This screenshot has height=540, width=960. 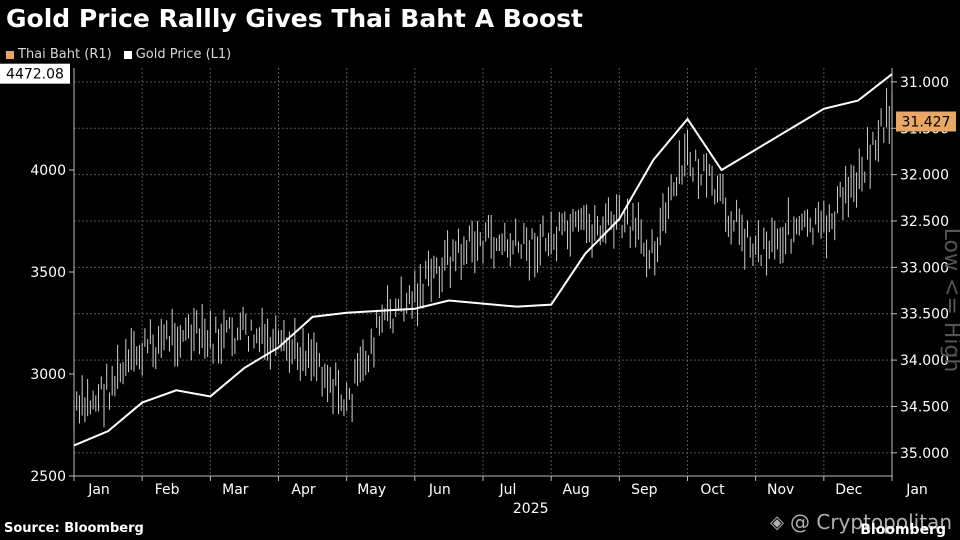 I want to click on right-tick-label: 31.000, so click(x=924, y=83).